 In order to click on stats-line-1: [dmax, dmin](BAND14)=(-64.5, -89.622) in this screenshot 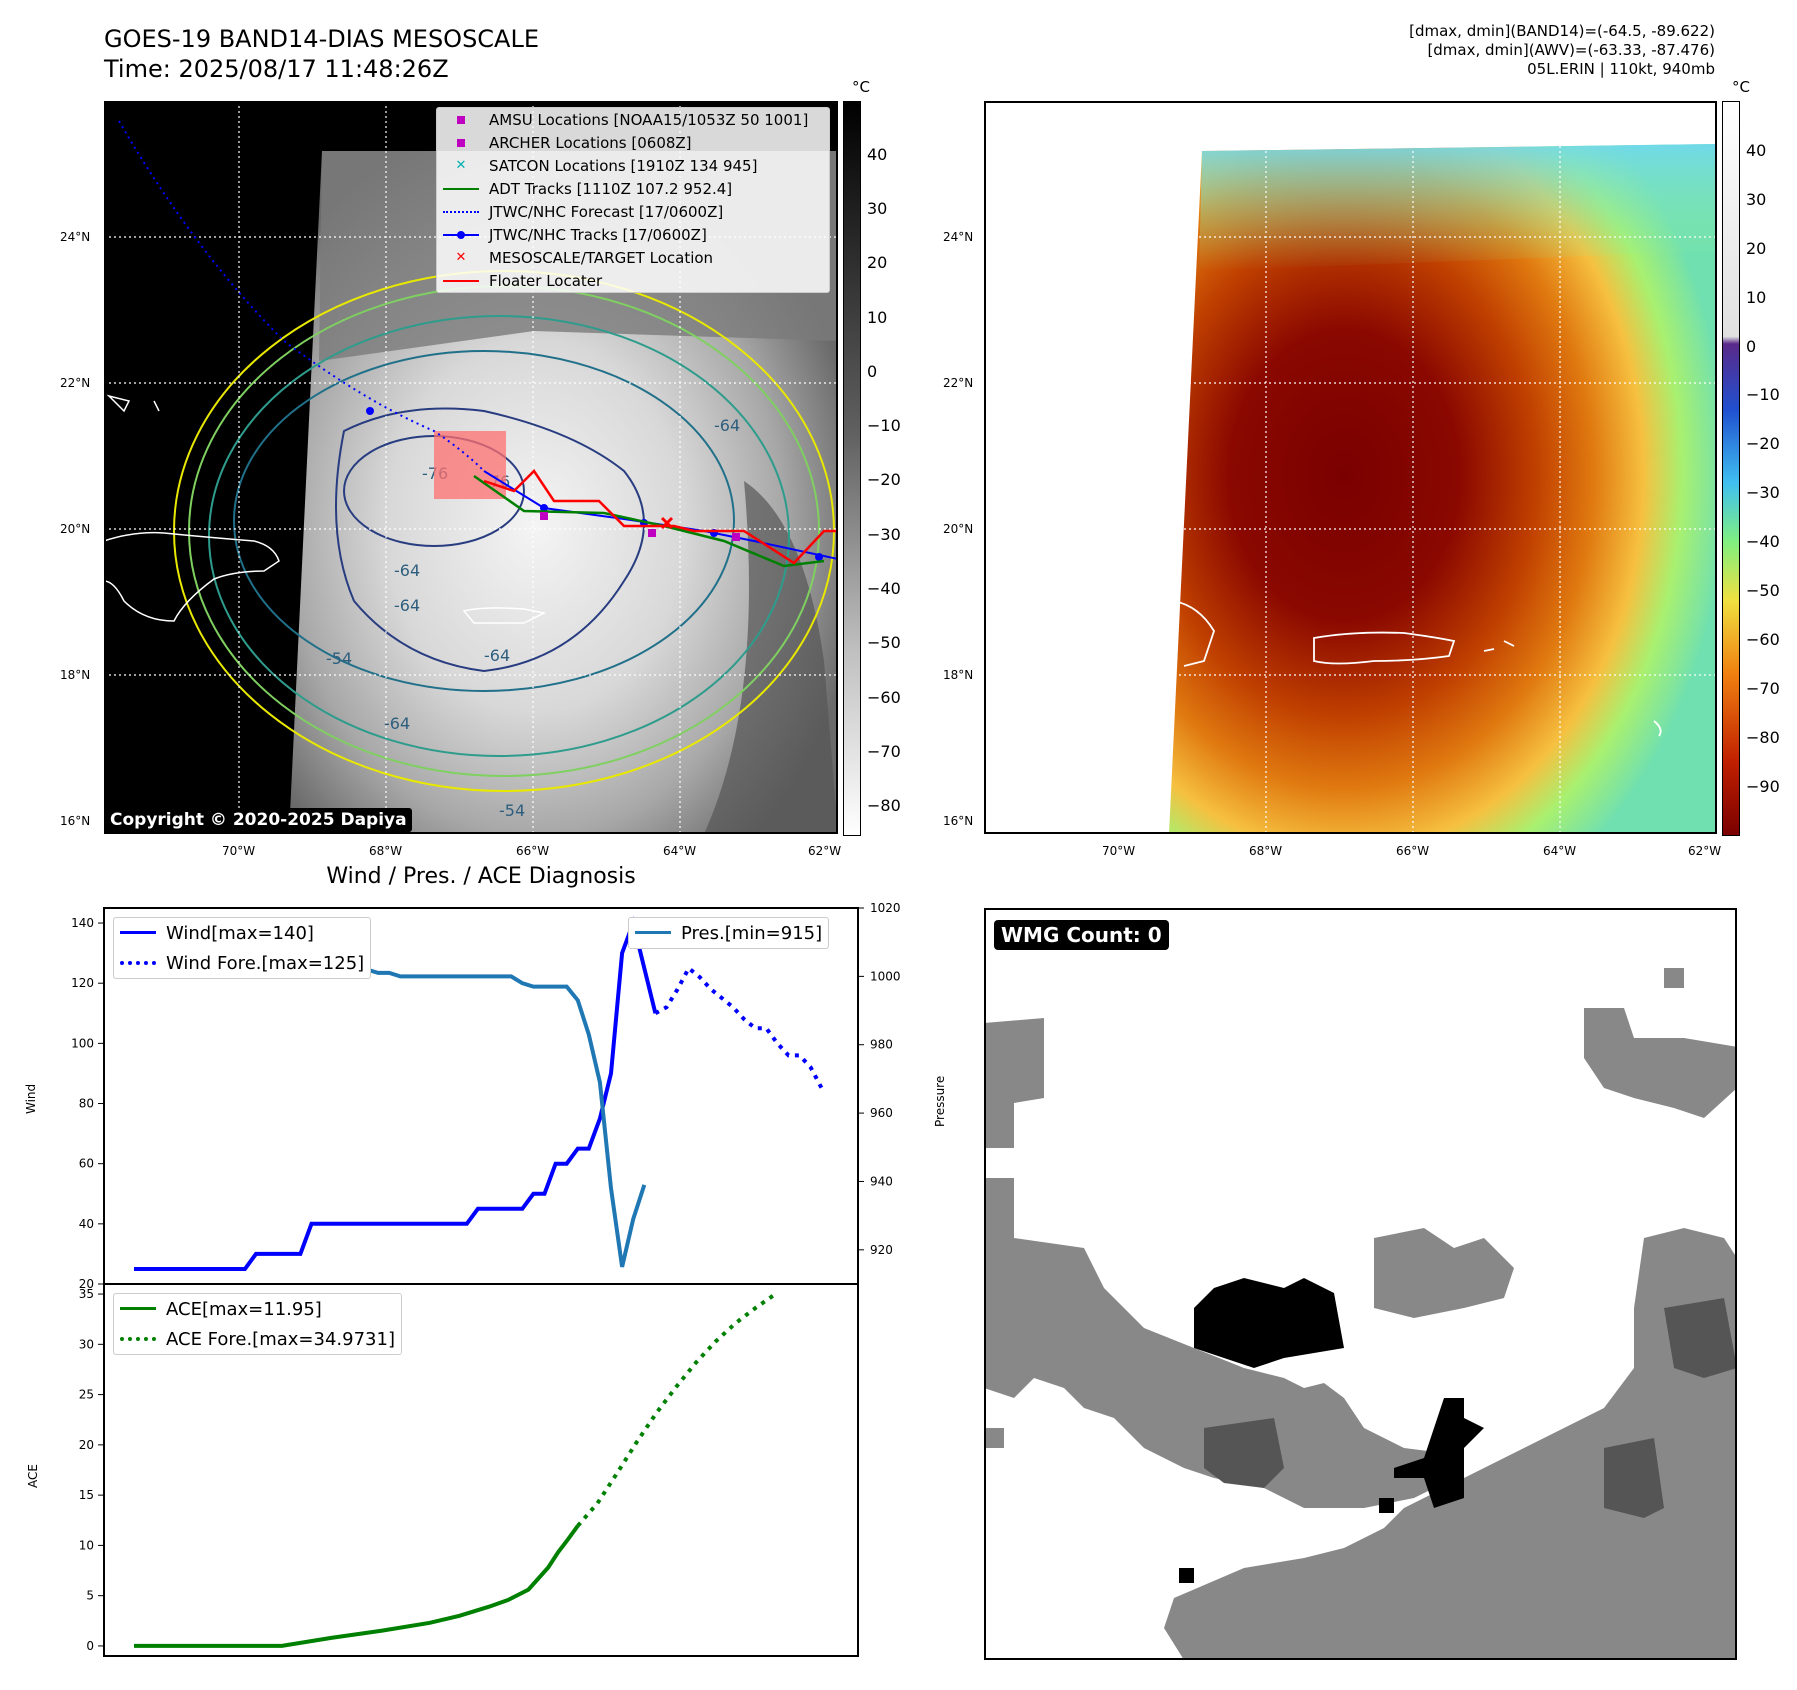, I will do `click(1562, 31)`.